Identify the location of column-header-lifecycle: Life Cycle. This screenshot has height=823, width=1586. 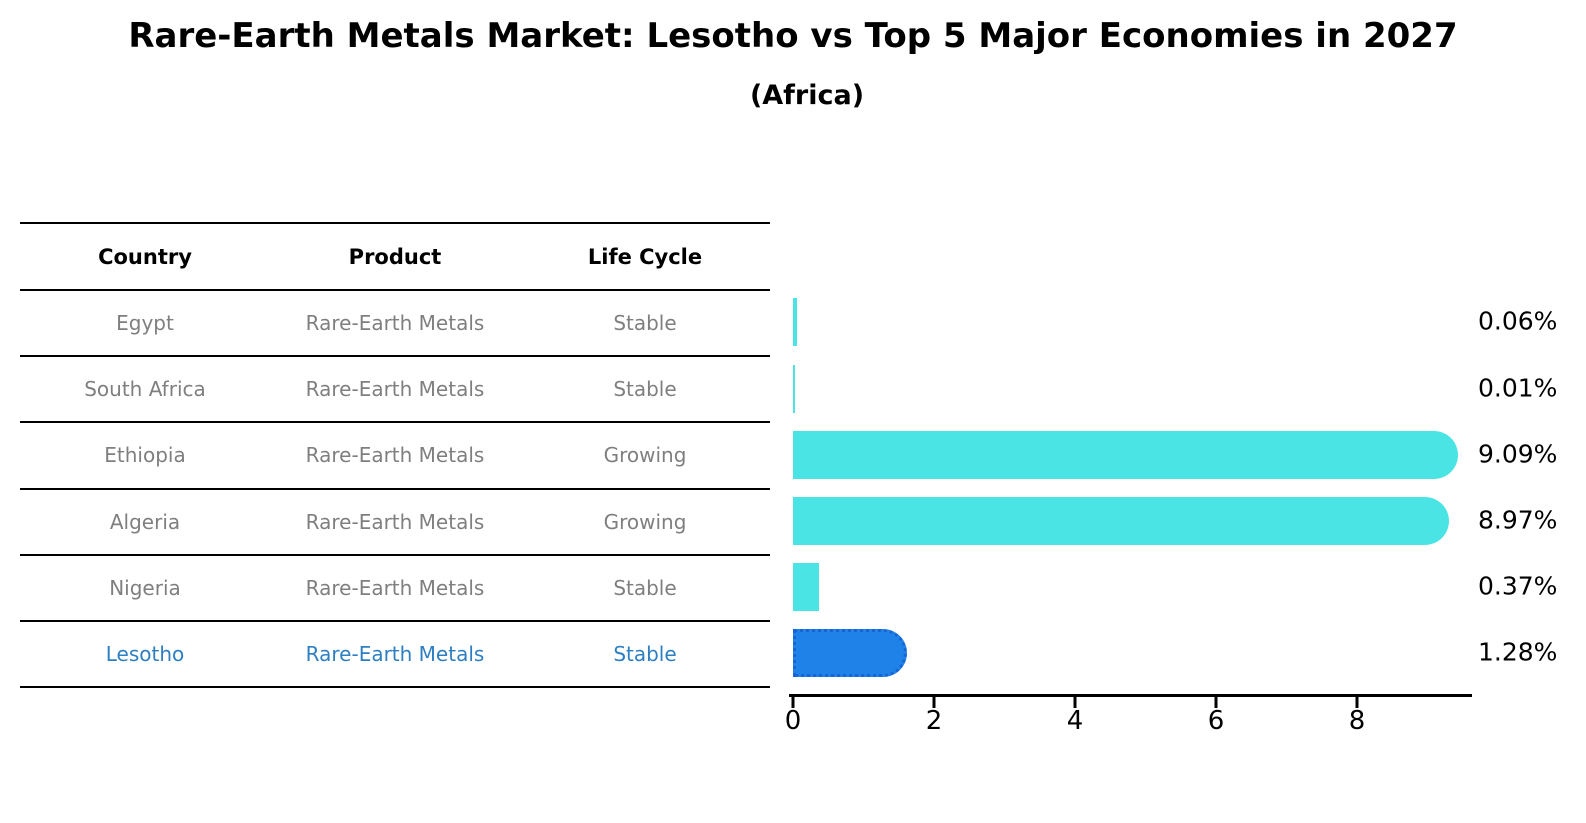
(645, 256).